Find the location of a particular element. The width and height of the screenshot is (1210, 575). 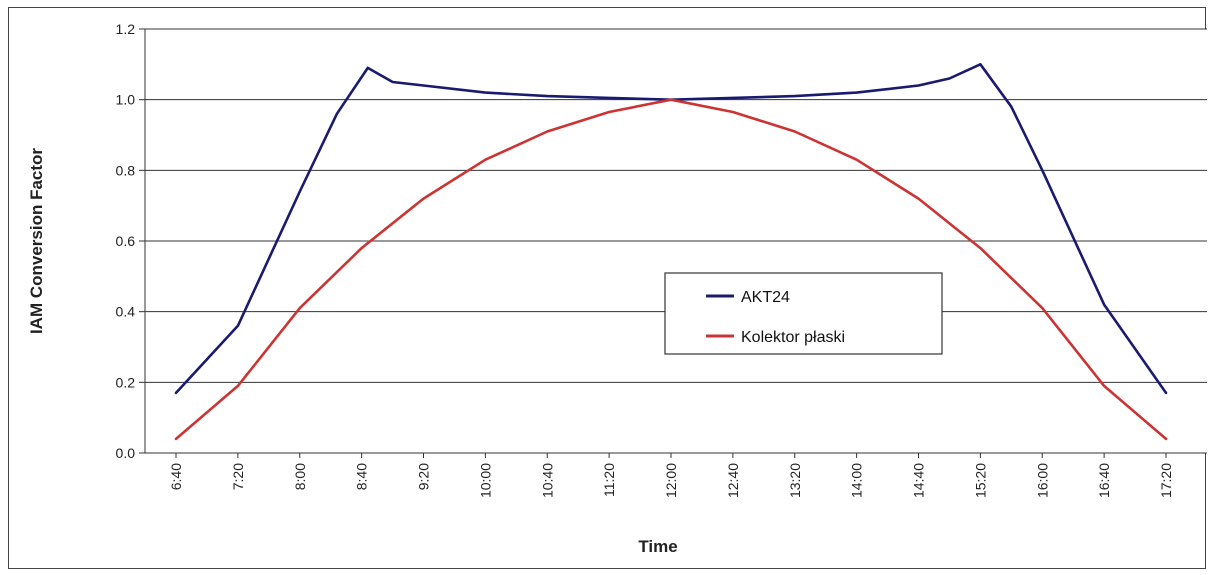

y-tick-label-1: 0.2 is located at coordinates (126, 382).